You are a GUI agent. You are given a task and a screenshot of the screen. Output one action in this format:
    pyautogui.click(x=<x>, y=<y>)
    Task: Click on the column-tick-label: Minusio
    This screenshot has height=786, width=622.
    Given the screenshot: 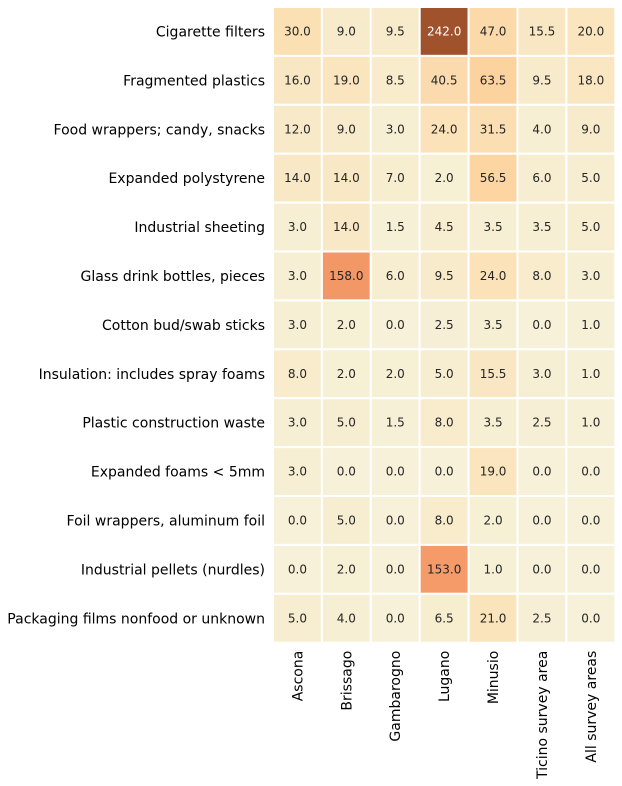 What is the action you would take?
    pyautogui.click(x=494, y=677)
    